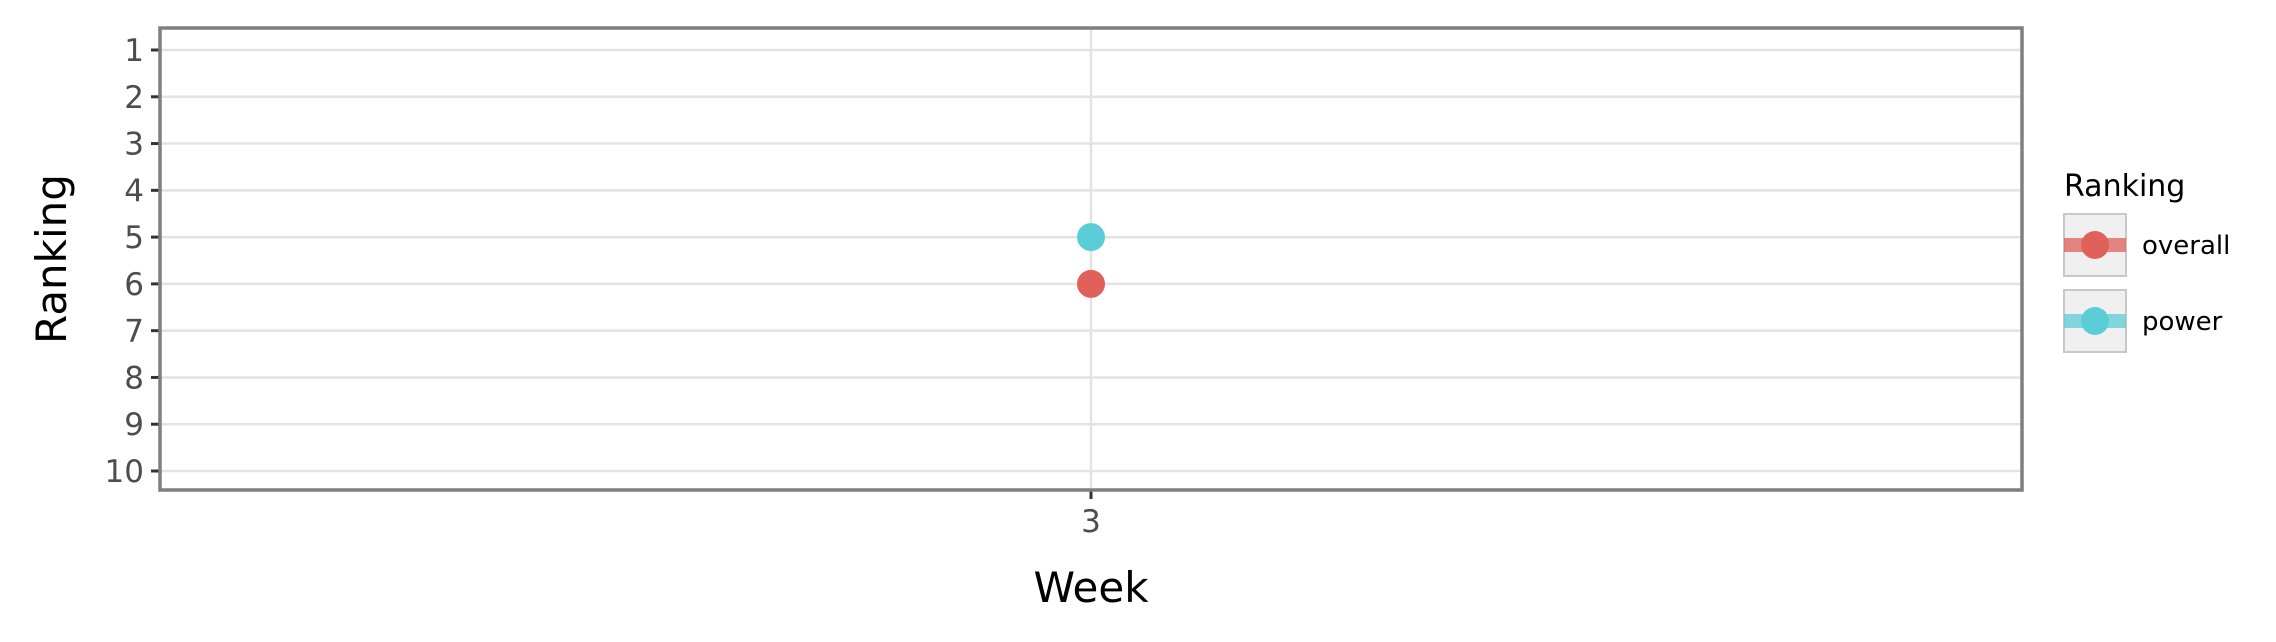 The height and width of the screenshot is (642, 2276). What do you see at coordinates (134, 332) in the screenshot?
I see `y-tick-label: 7` at bounding box center [134, 332].